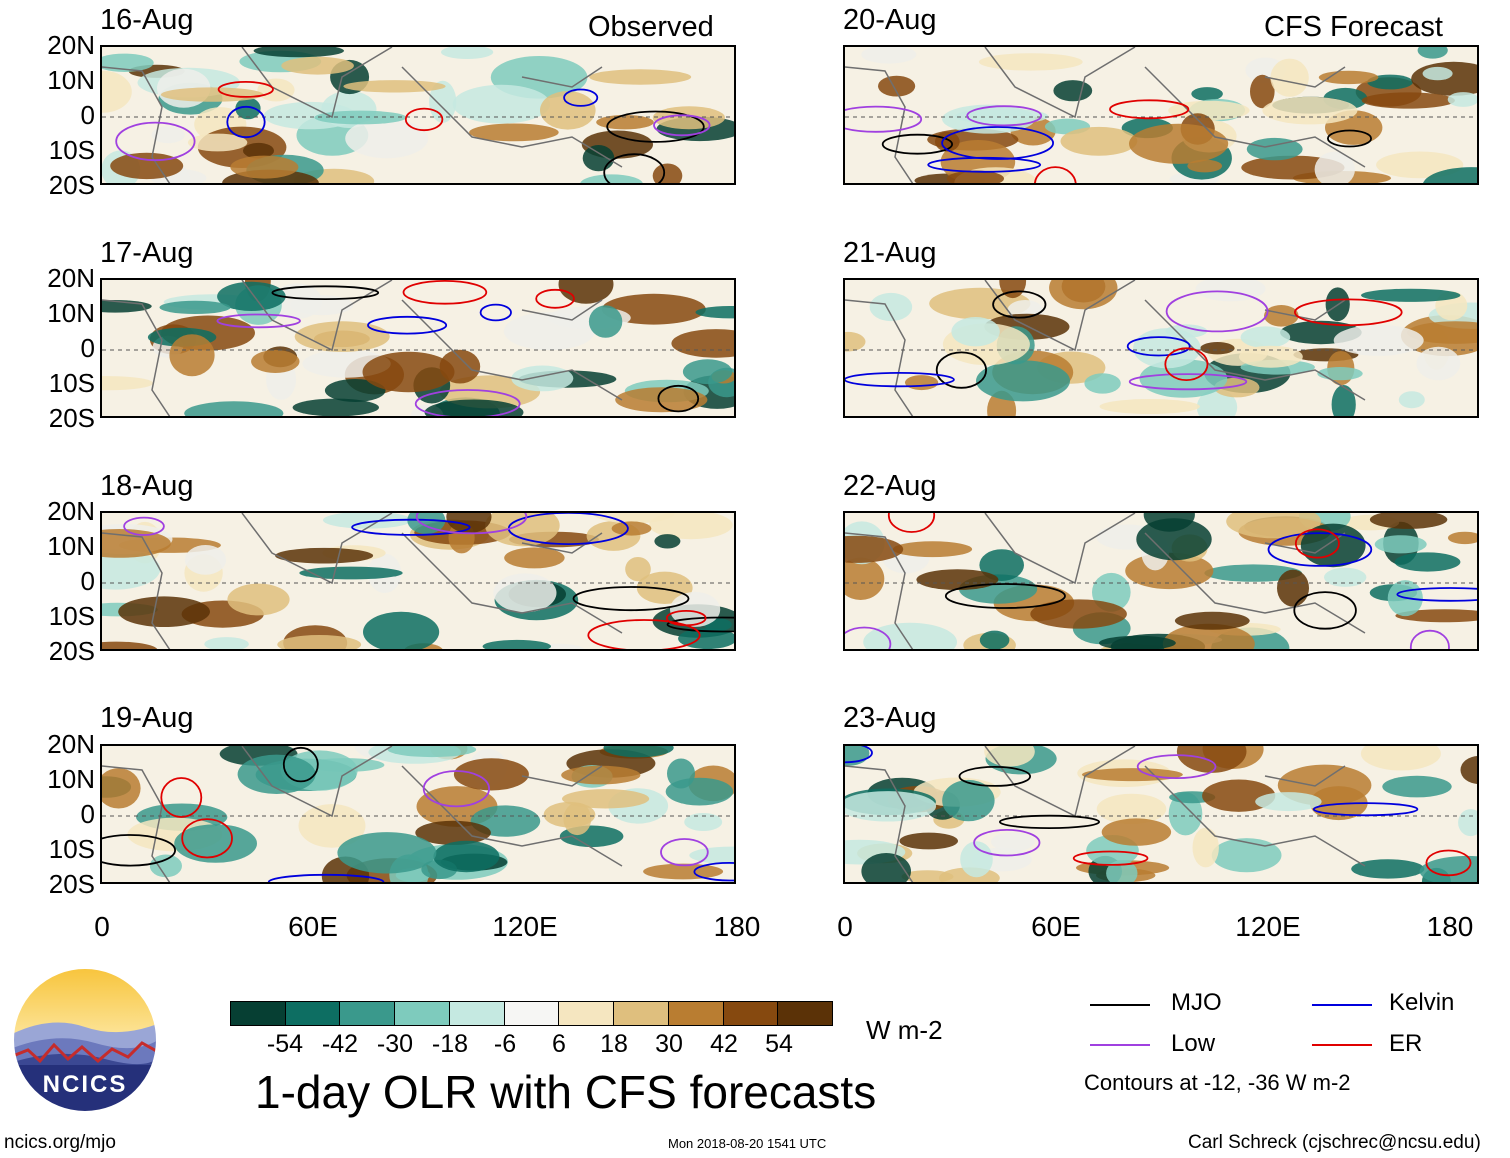 The image size is (1510, 1158). Describe the element at coordinates (747, 1143) in the screenshot. I see `footer-timestamp: Mon 2018-08-20 1541 UTC` at that location.